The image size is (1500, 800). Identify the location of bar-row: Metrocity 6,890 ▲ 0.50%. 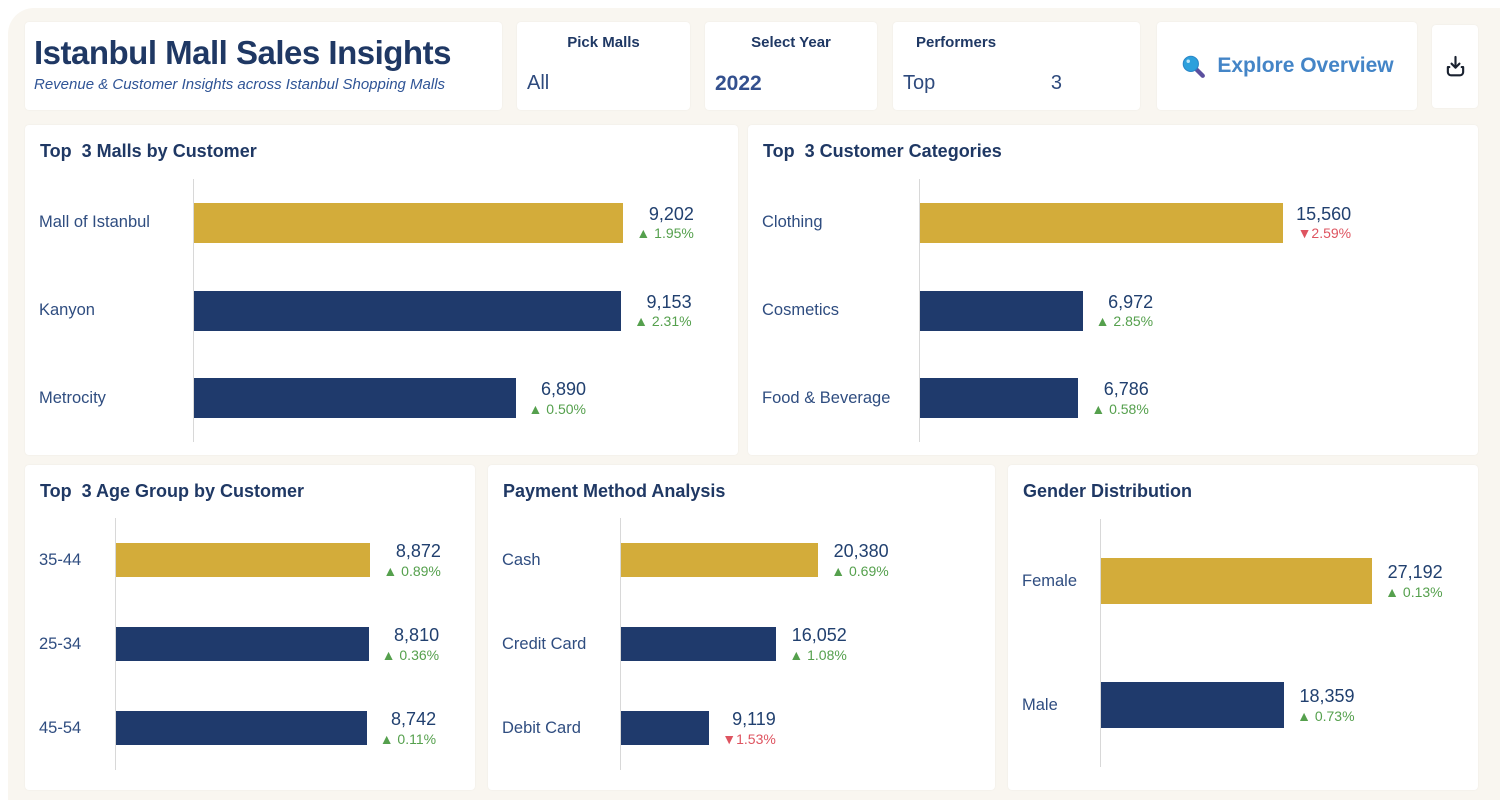
(382, 398).